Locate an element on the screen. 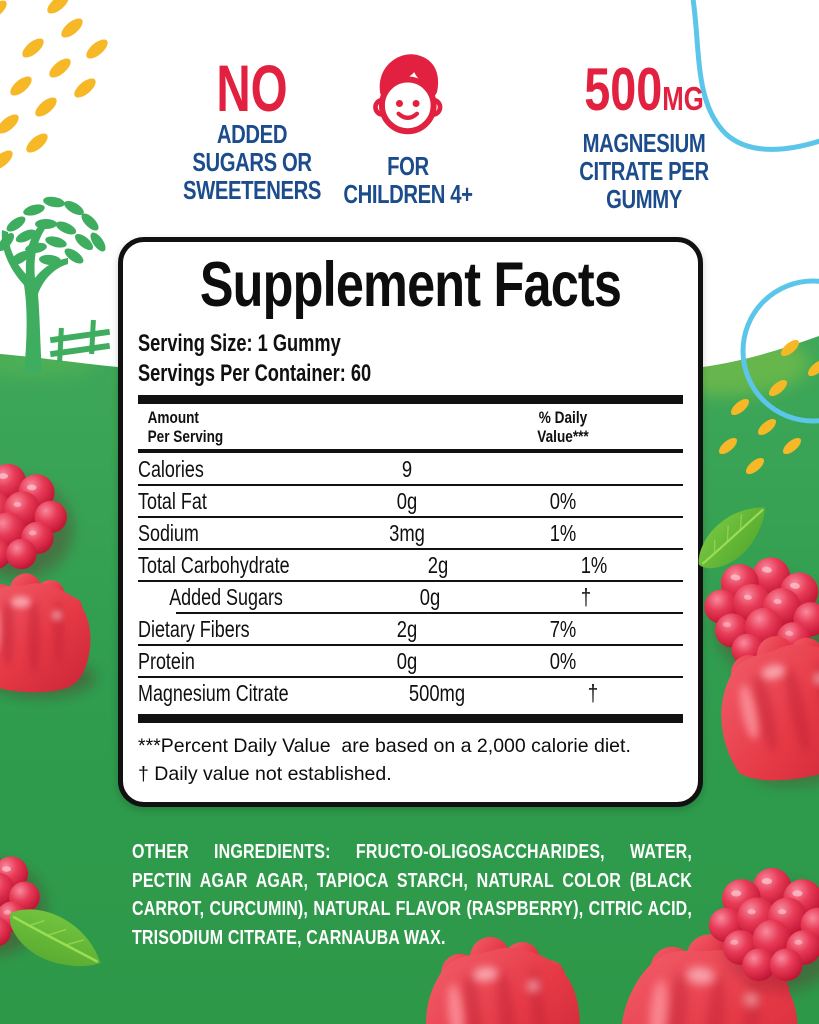 The width and height of the screenshot is (819, 1024). row-label: Total Carbohydrate is located at coordinates (214, 564).